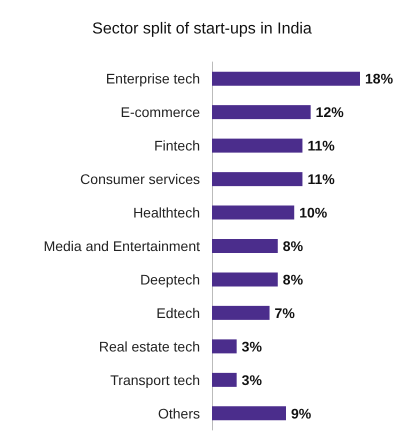 The image size is (404, 446). Describe the element at coordinates (202, 29) in the screenshot. I see `chart-title: Sector split of start-ups in India` at that location.